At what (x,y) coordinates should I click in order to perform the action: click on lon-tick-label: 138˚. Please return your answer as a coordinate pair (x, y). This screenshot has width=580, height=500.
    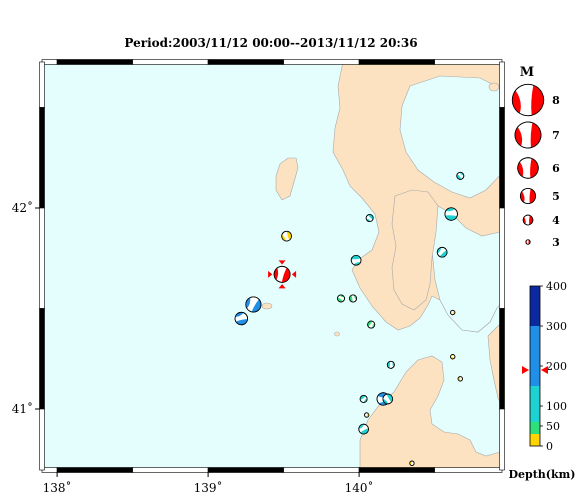
    Looking at the image, I should click on (57, 487).